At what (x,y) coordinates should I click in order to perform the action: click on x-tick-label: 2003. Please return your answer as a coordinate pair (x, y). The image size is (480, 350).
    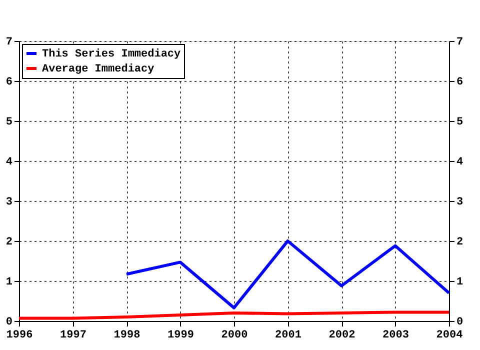
    Looking at the image, I should click on (396, 336).